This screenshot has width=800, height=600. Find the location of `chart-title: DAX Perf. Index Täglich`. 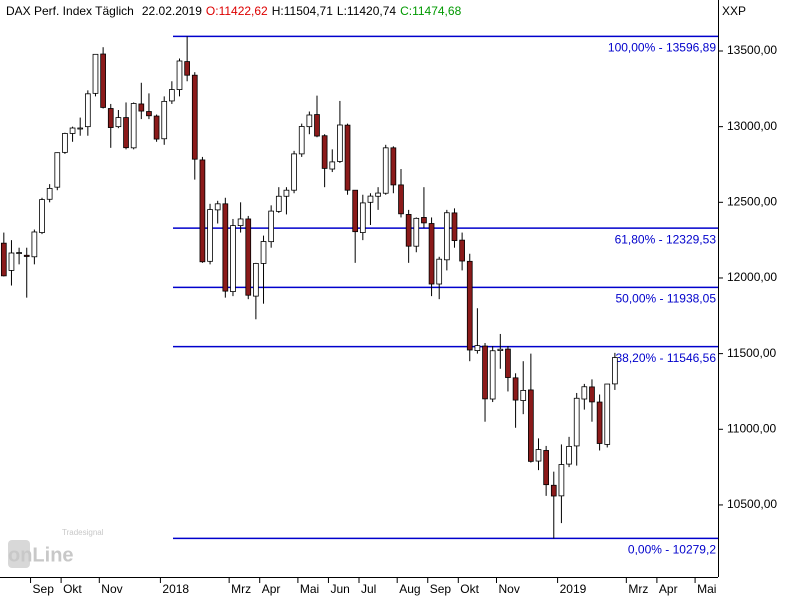

chart-title: DAX Perf. Index Täglich is located at coordinates (70, 11).